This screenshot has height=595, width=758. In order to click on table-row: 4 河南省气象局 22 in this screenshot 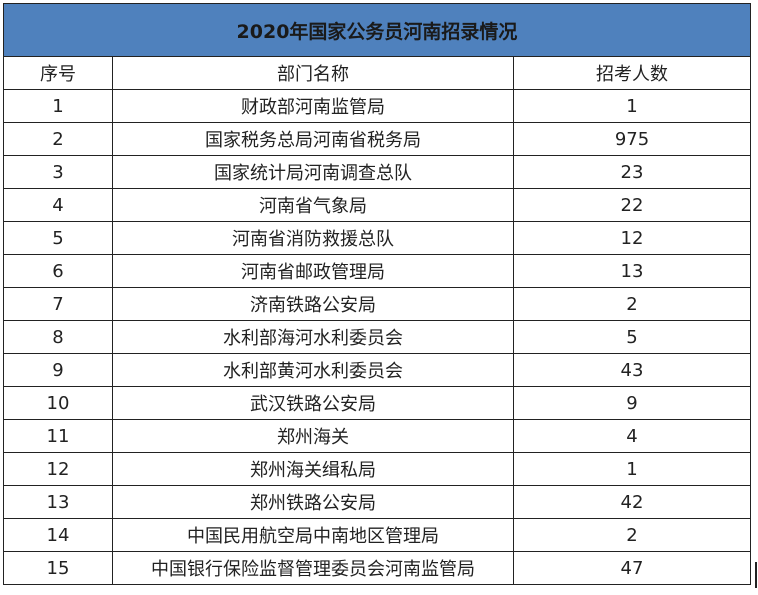, I will do `click(377, 205)`.